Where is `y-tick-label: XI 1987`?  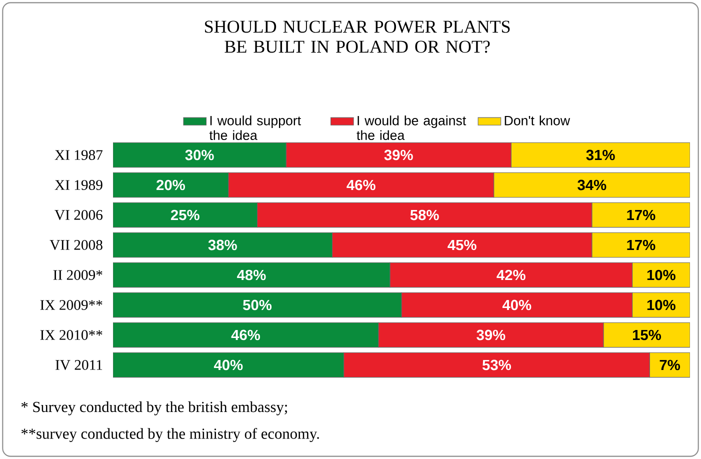 y-tick-label: XI 1987 is located at coordinates (78, 155).